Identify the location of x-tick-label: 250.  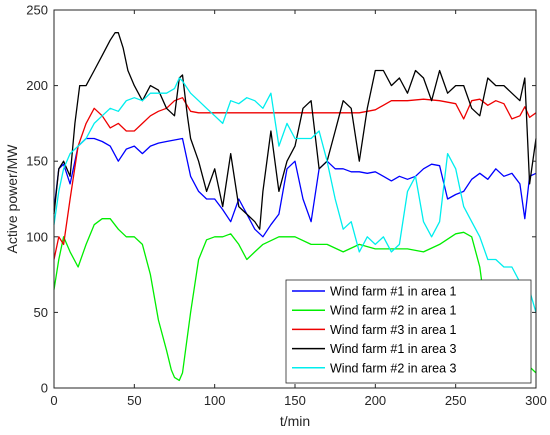
(456, 400).